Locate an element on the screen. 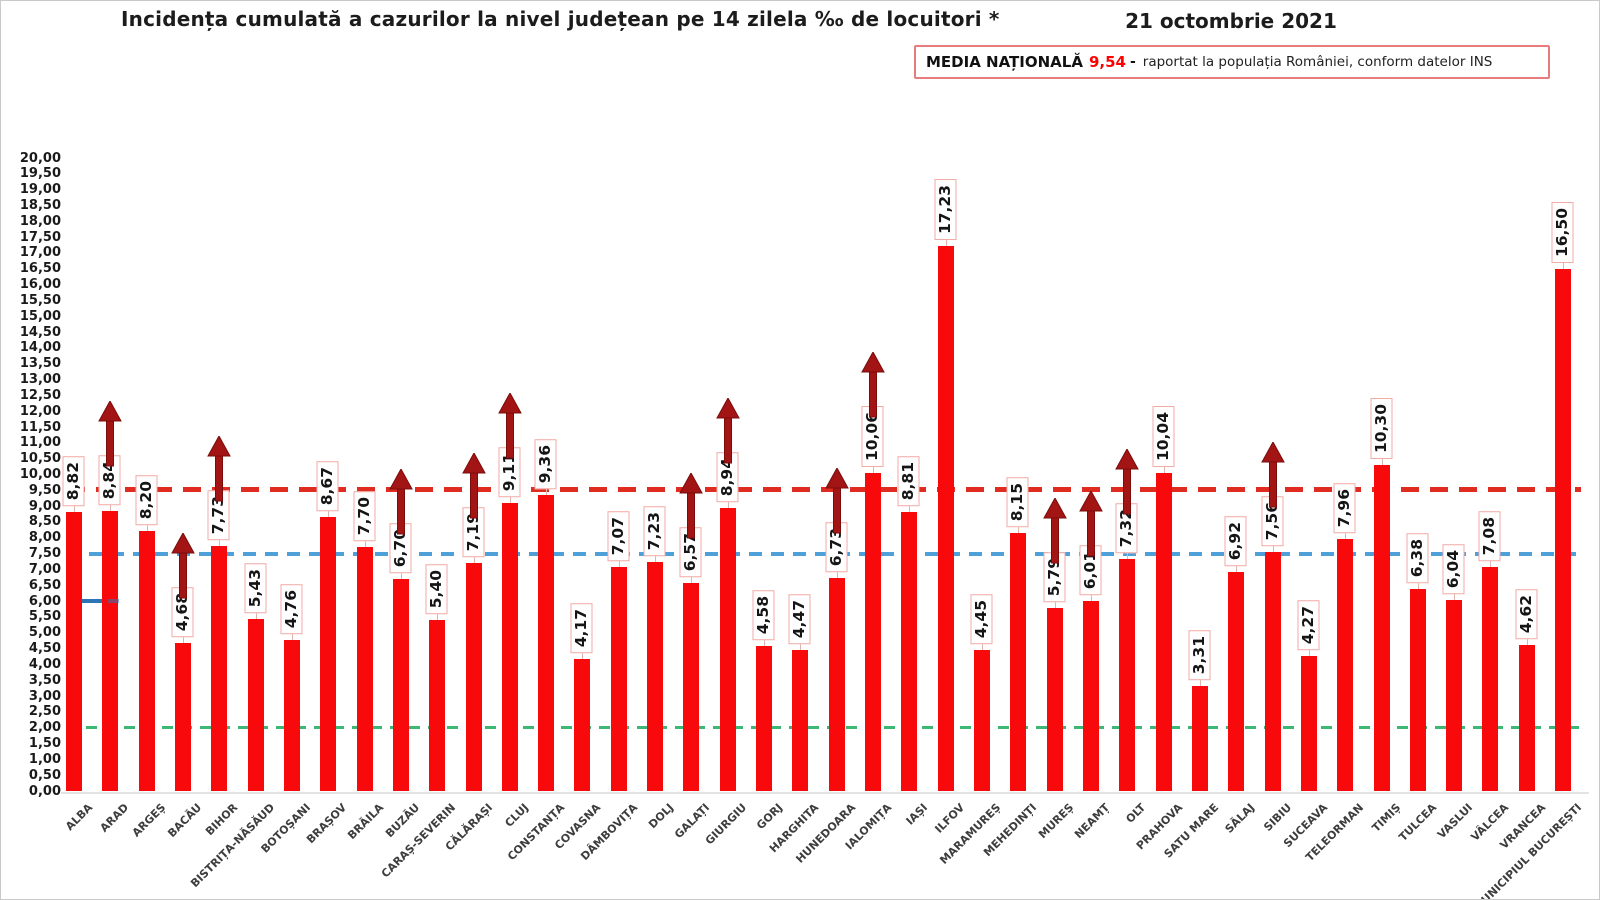  y-axis-tick-label: 4,50 is located at coordinates (44, 649).